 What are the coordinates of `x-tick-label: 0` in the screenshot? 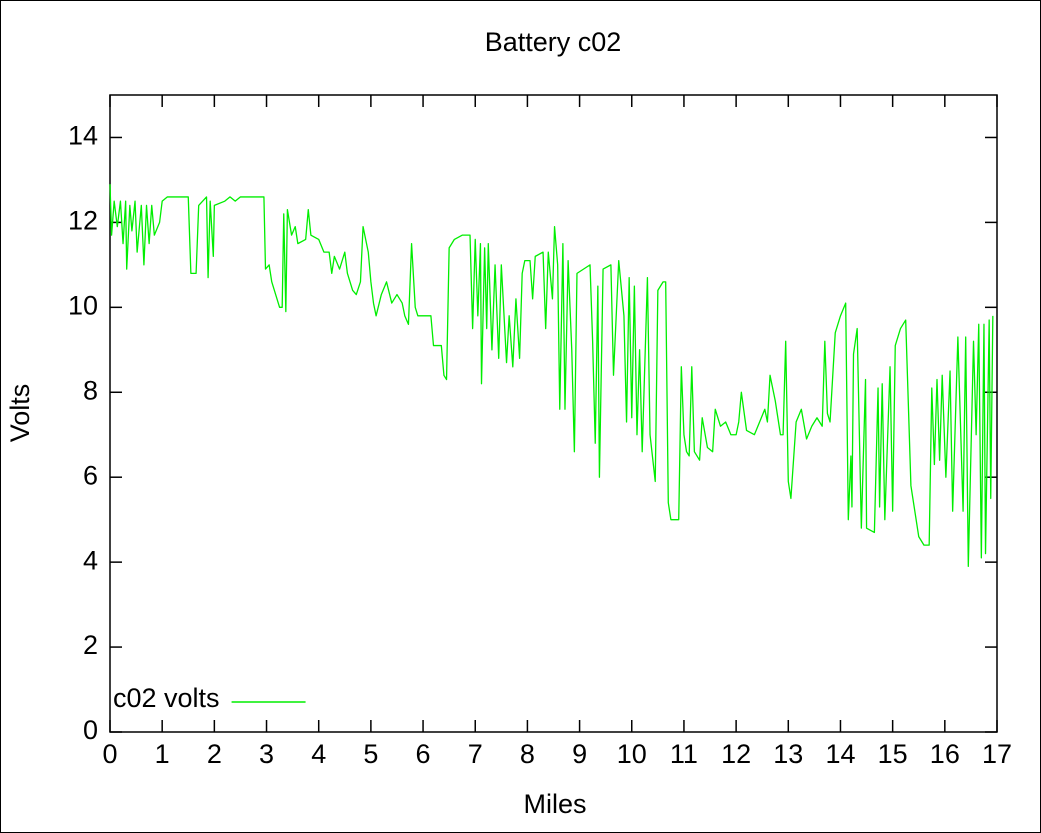 It's located at (109, 754).